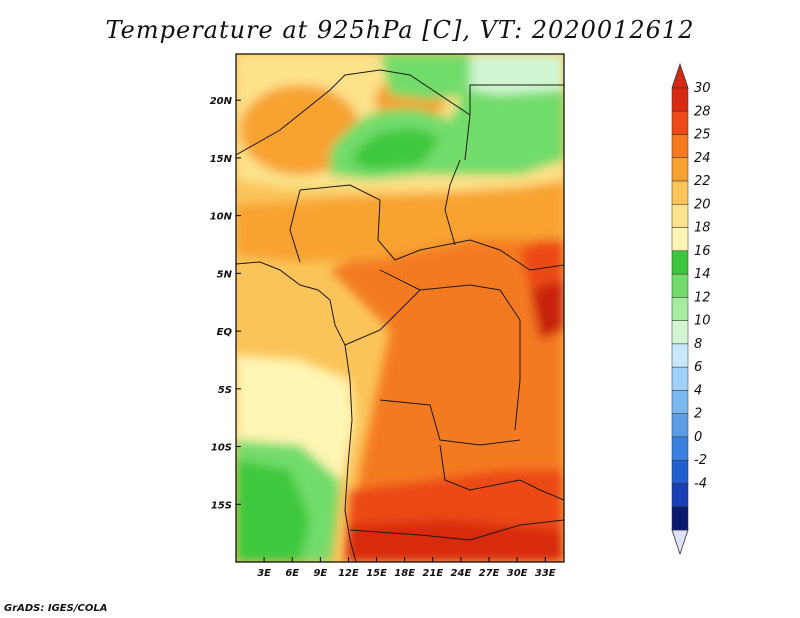 Image resolution: width=800 pixels, height=618 pixels. Describe the element at coordinates (698, 437) in the screenshot. I see `colorbar-label: 0` at that location.